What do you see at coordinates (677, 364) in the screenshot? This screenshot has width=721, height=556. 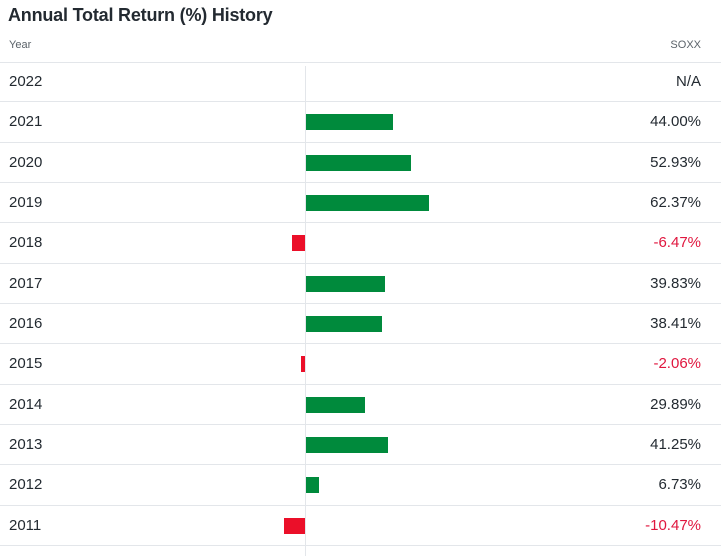 I see `return-value-label: -2.06%` at bounding box center [677, 364].